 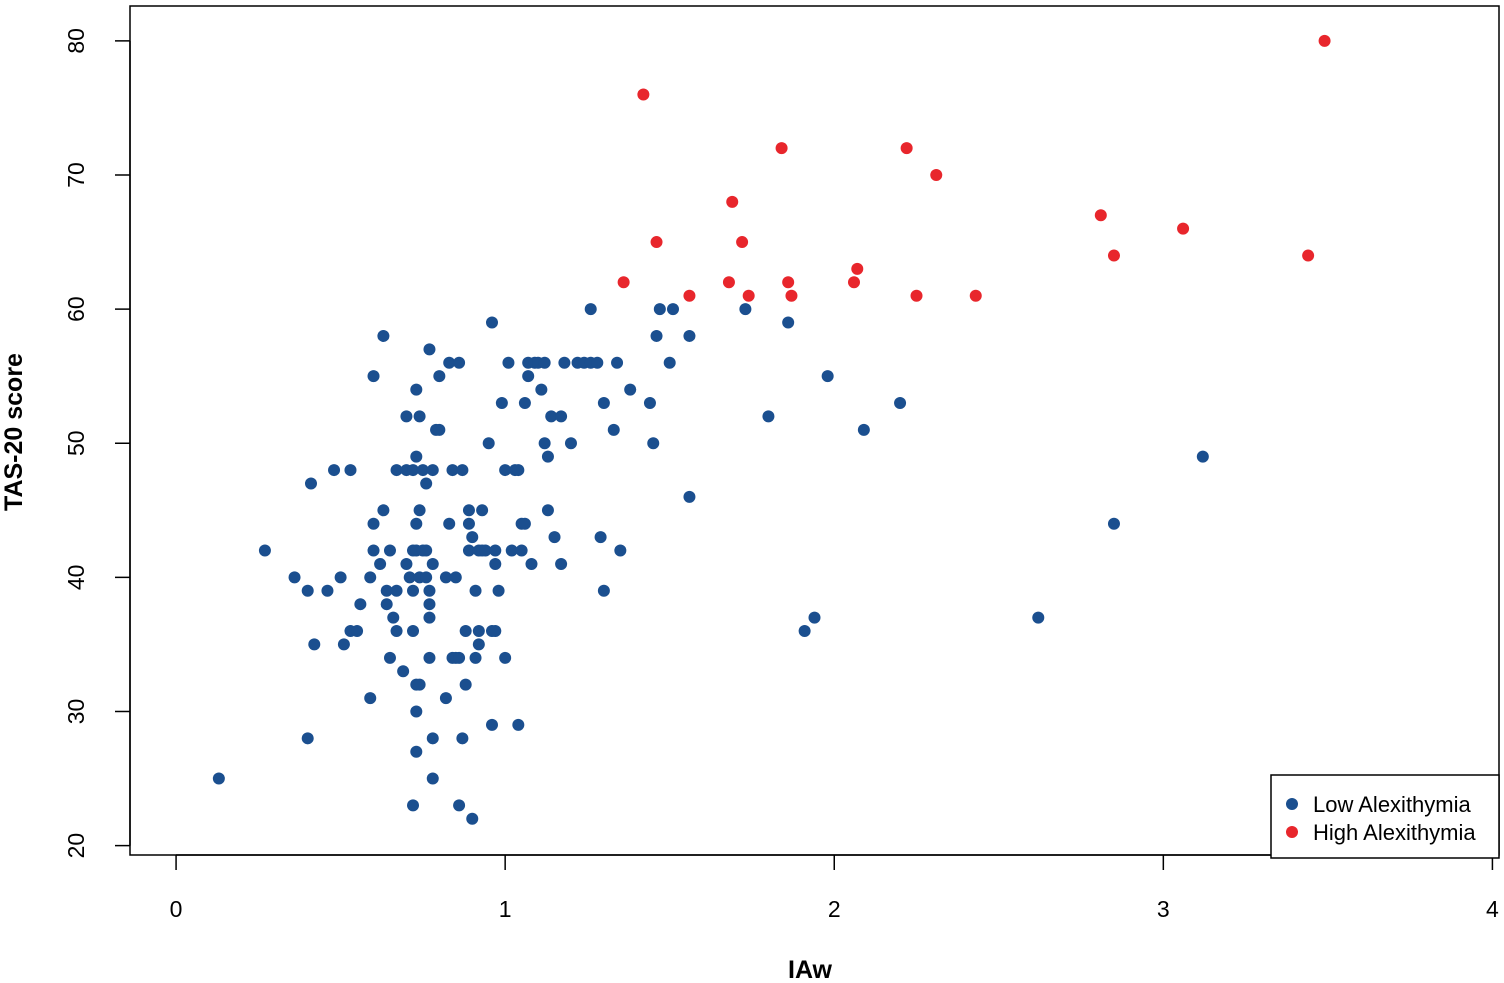 I want to click on y-tick-label: 40, so click(x=76, y=578).